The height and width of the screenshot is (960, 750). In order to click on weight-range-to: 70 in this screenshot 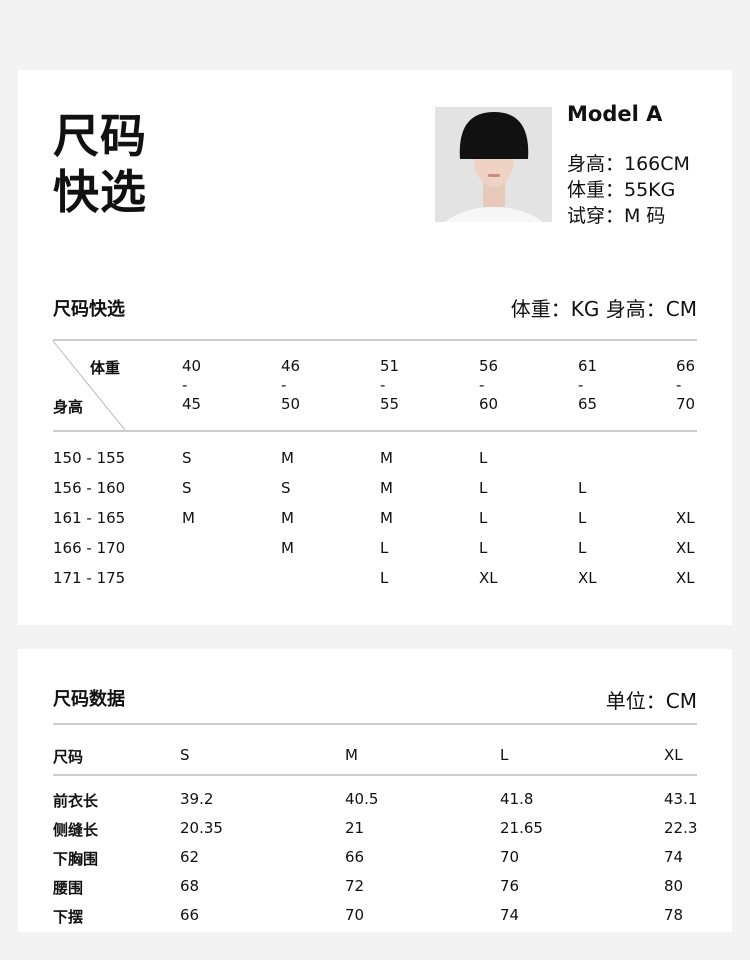, I will do `click(686, 404)`.